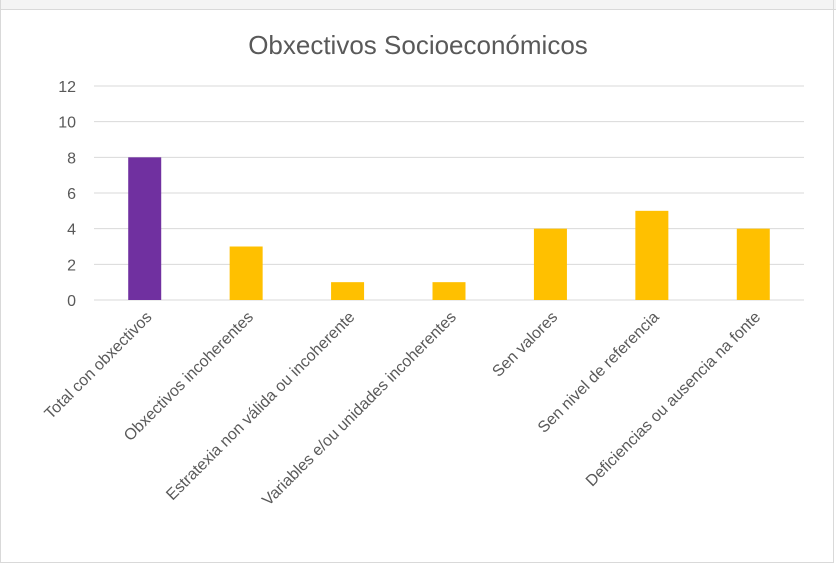  Describe the element at coordinates (359, 409) in the screenshot. I see `x-tick-label: Variables e/ou unidades incoherentes` at that location.